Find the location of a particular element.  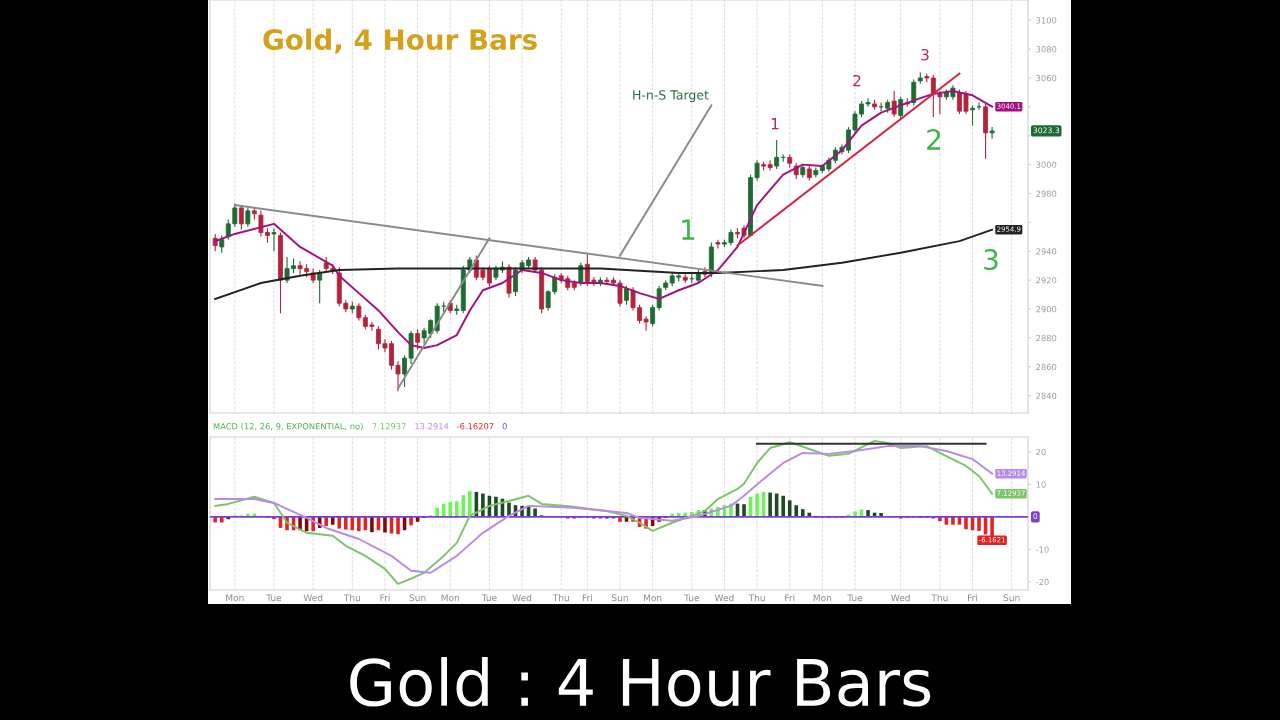

text: -6.16207 is located at coordinates (475, 426).